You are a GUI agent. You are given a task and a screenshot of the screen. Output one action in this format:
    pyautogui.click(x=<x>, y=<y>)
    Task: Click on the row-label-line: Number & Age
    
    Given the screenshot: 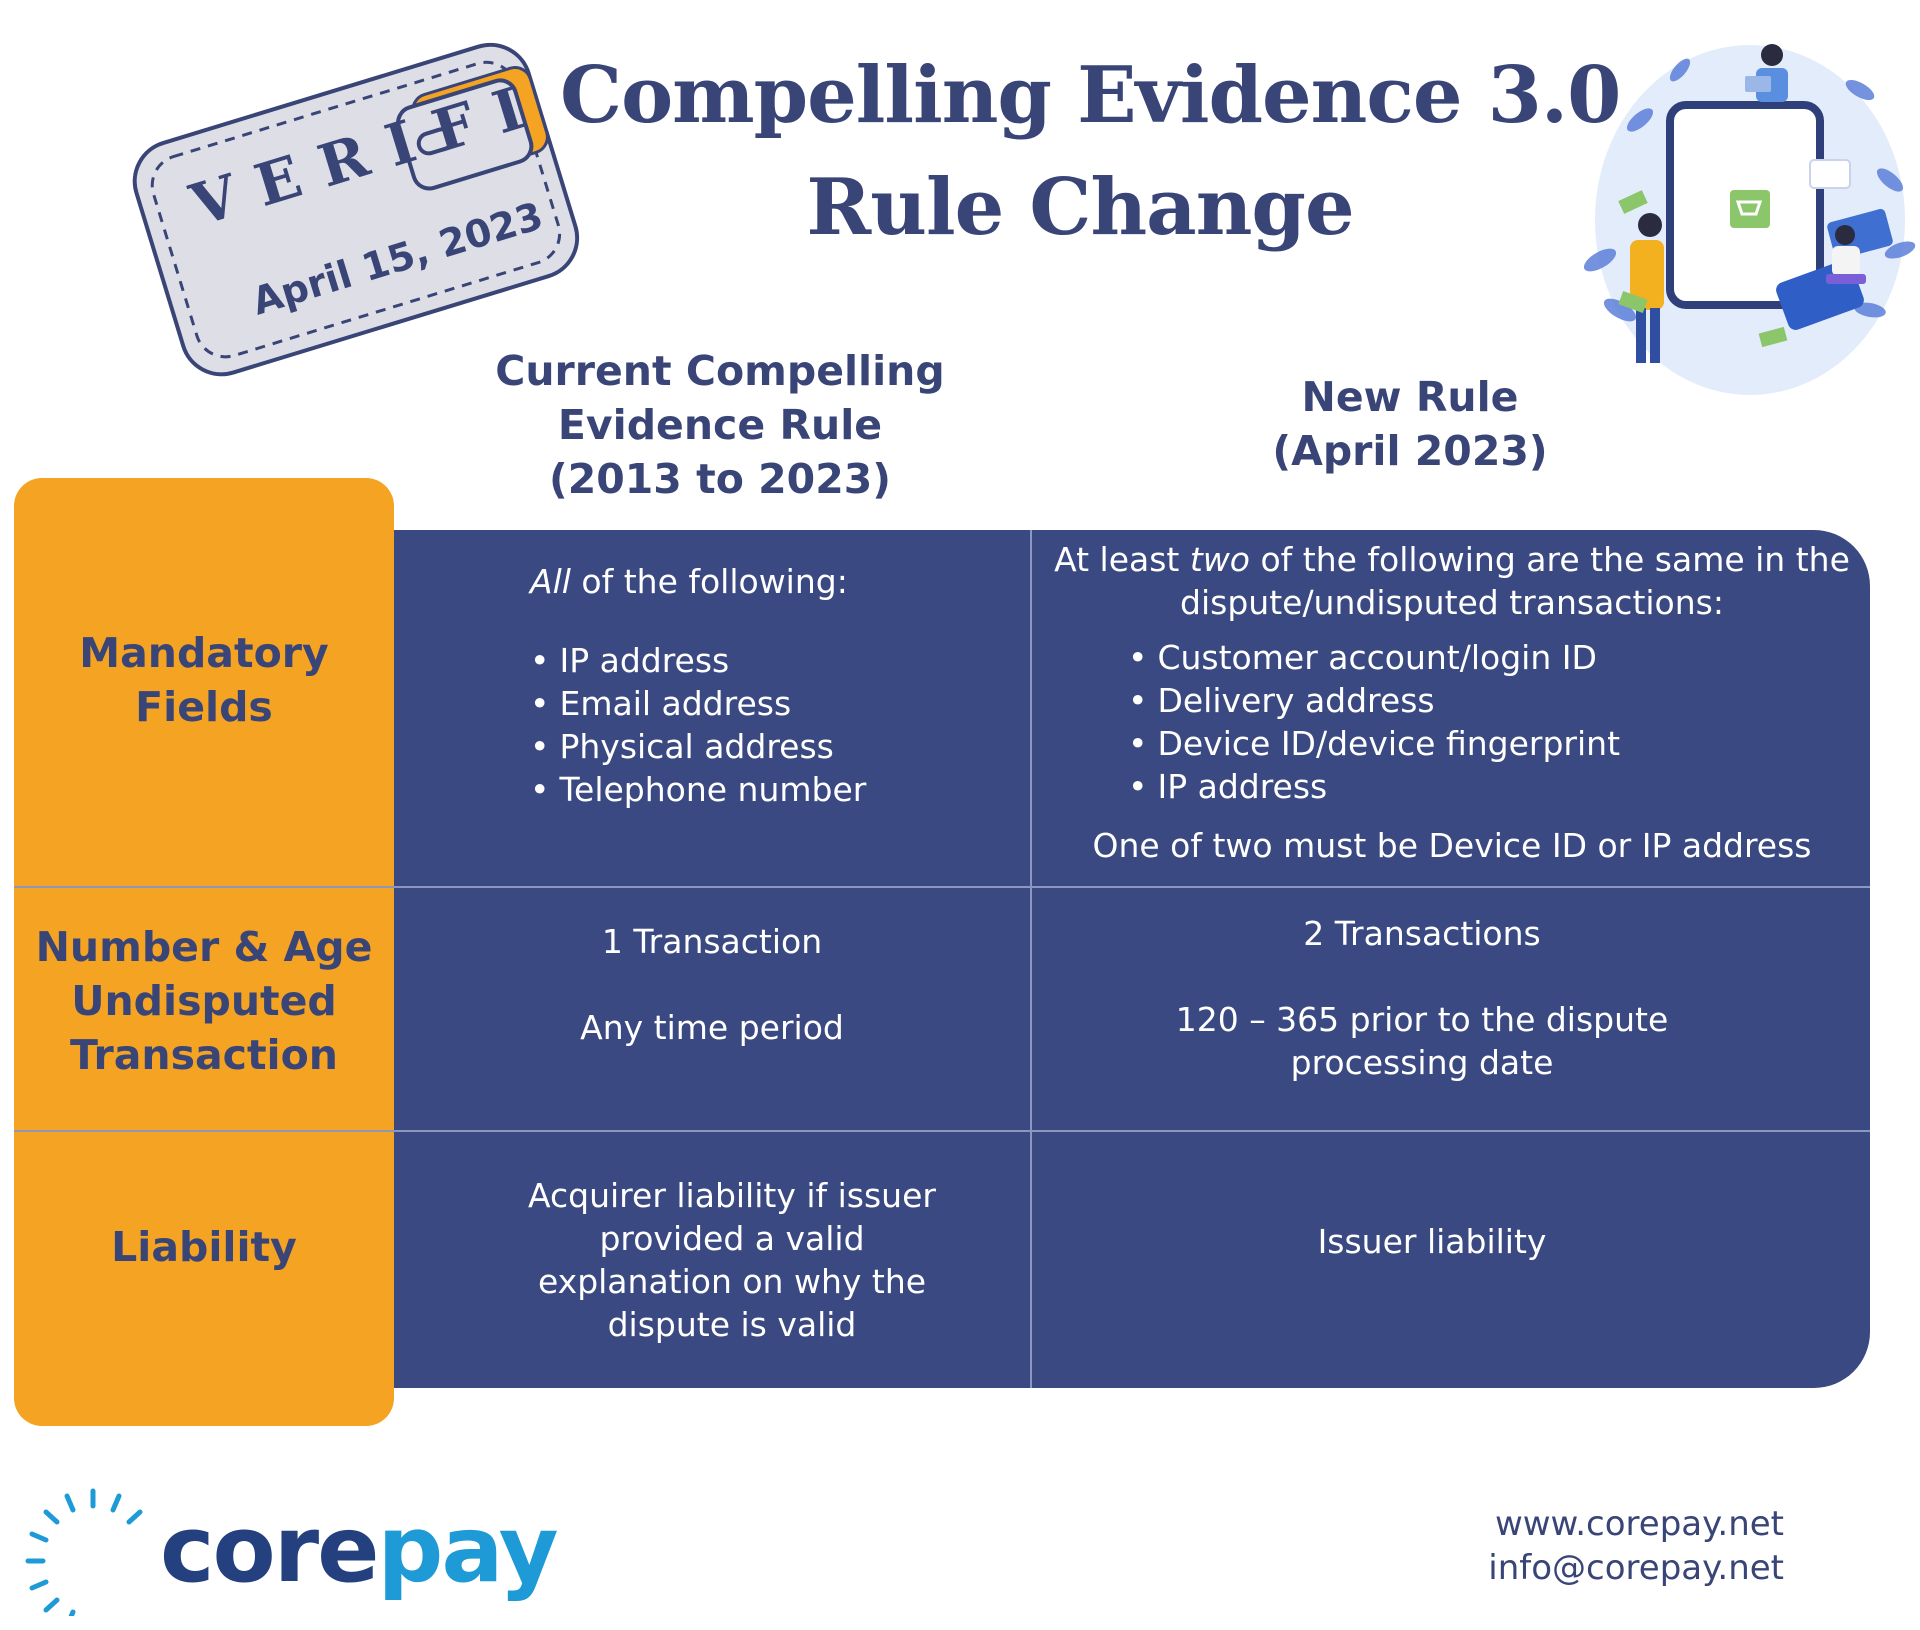 What is the action you would take?
    pyautogui.click(x=204, y=947)
    